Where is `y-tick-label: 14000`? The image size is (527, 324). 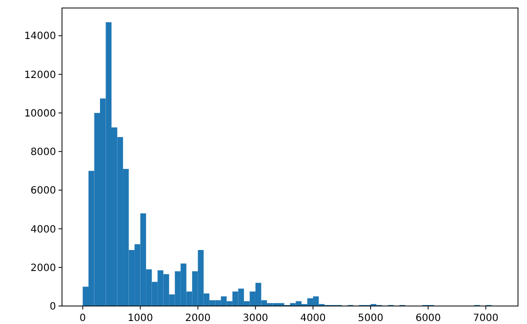
y-tick-label: 14000 is located at coordinates (40, 36).